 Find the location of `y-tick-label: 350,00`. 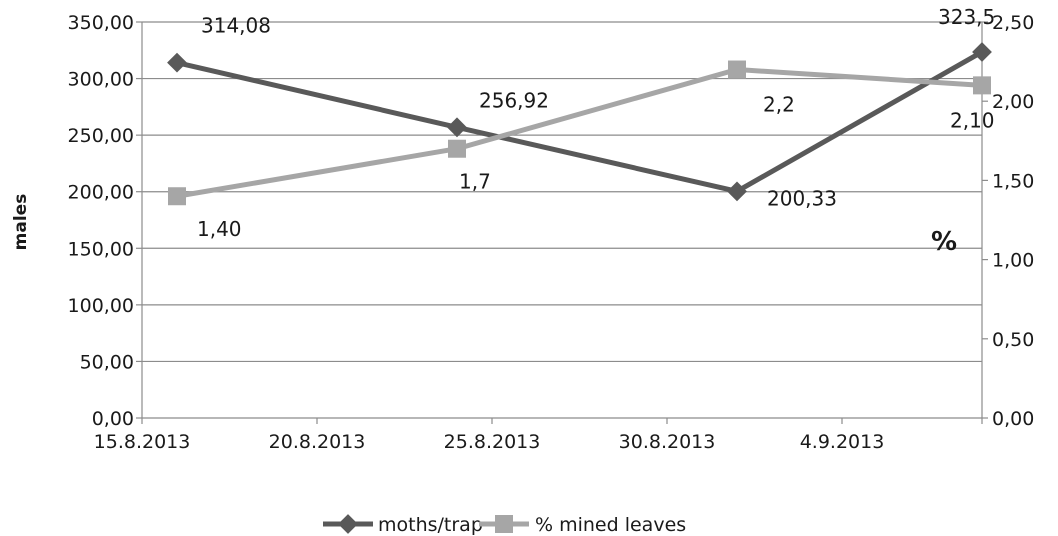

y-tick-label: 350,00 is located at coordinates (101, 23).